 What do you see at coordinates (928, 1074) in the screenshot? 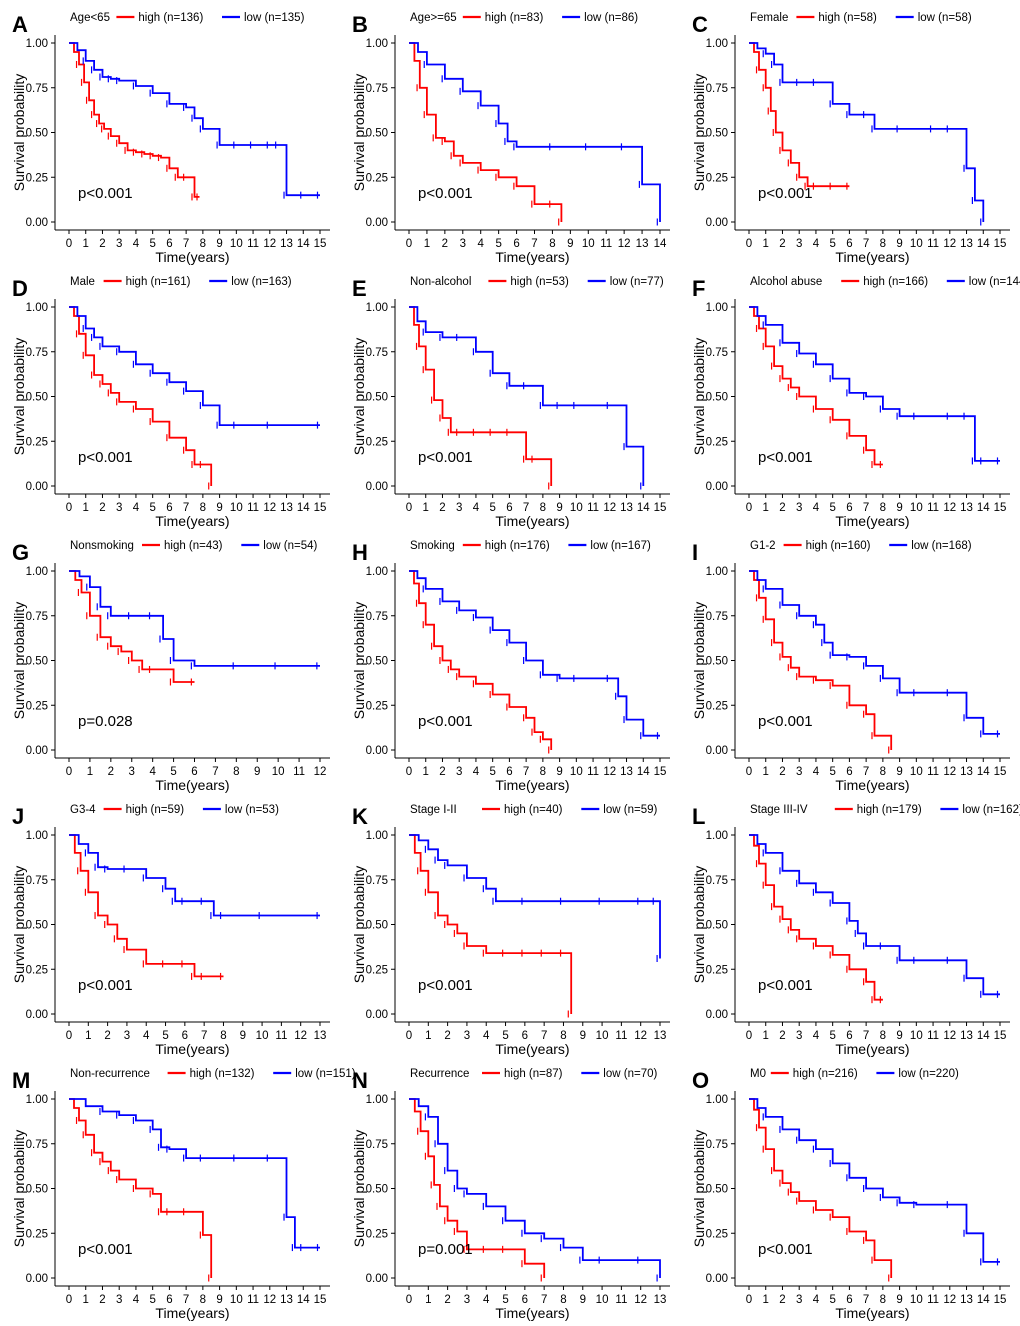
I see `legend-label-low: low (n=220)` at bounding box center [928, 1074].